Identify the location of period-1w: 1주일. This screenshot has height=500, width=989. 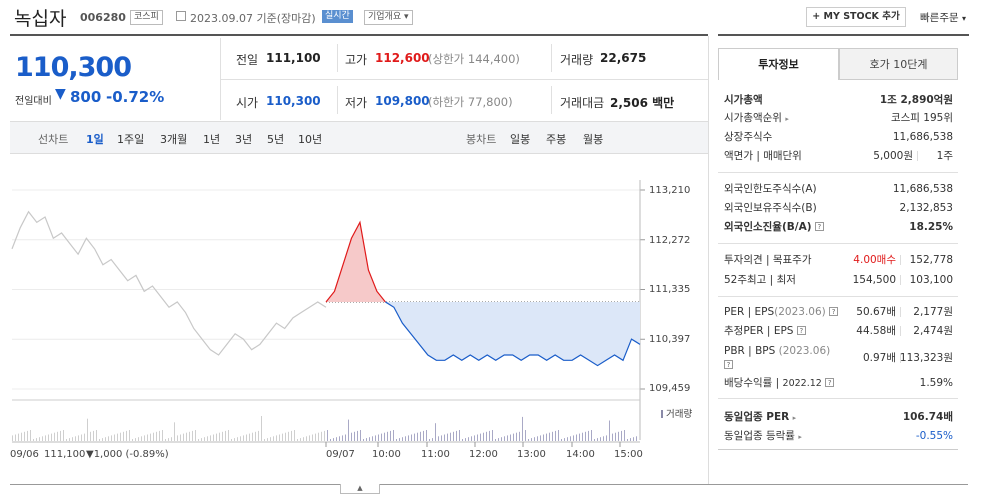
(131, 139).